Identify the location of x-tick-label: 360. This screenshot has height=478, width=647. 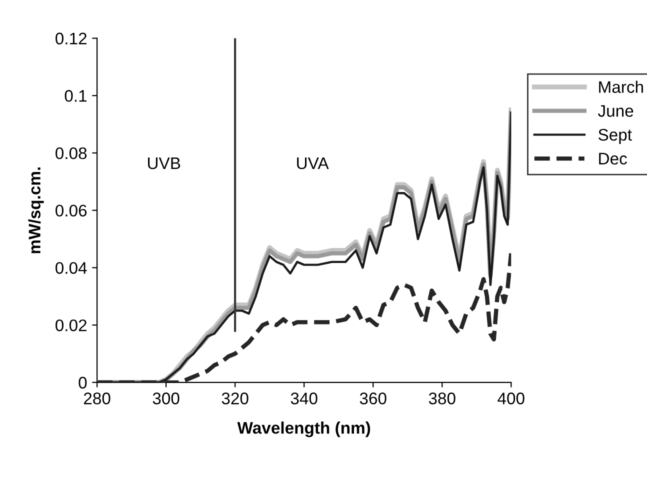
(373, 398).